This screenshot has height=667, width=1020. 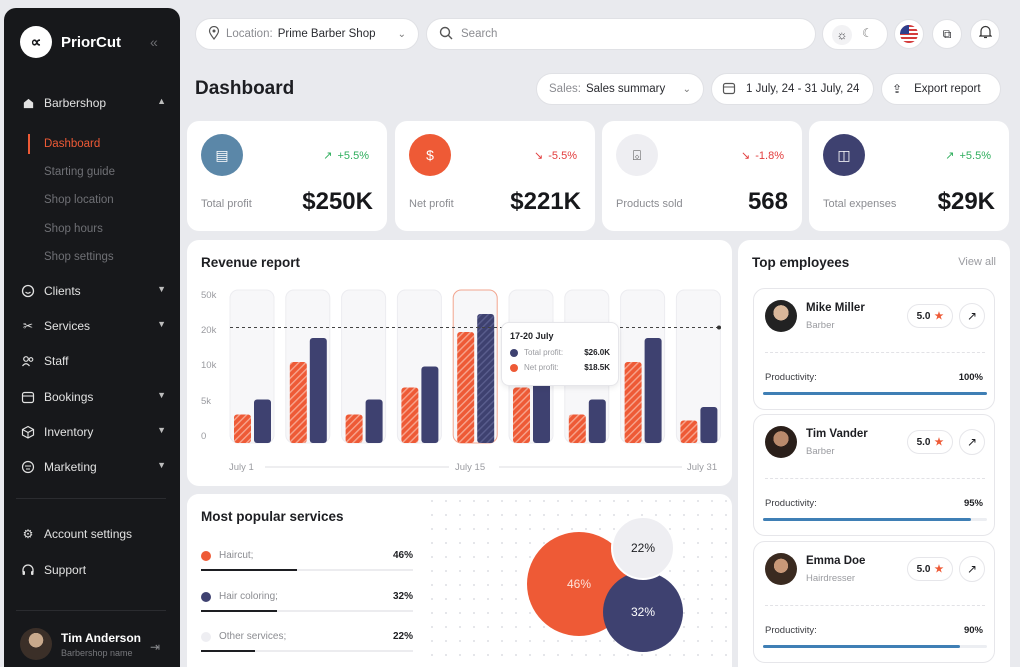 What do you see at coordinates (973, 630) in the screenshot?
I see `productivity-value: 90%` at bounding box center [973, 630].